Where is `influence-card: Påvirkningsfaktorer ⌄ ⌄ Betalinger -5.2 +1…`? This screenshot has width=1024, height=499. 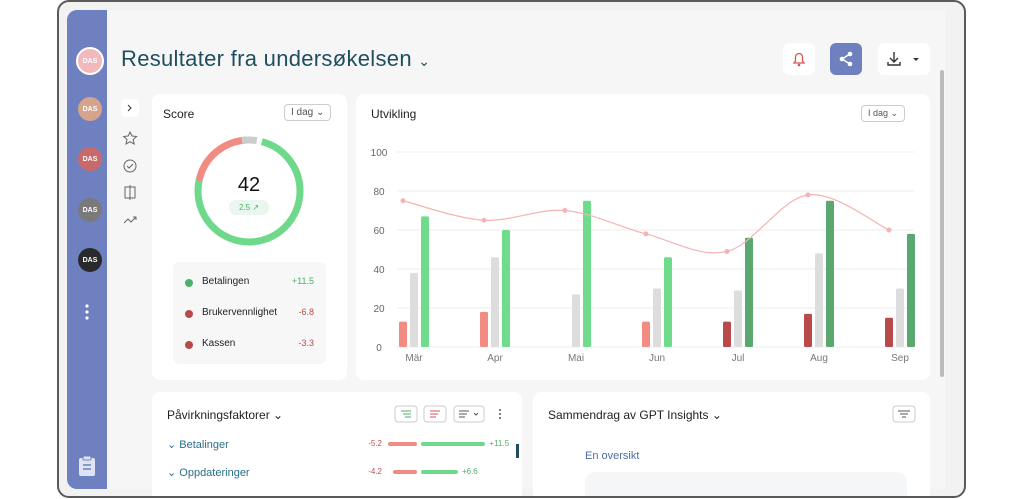 influence-card: Påvirkningsfaktorer ⌄ ⌄ Betalinger -5.2 +1… is located at coordinates (337, 444).